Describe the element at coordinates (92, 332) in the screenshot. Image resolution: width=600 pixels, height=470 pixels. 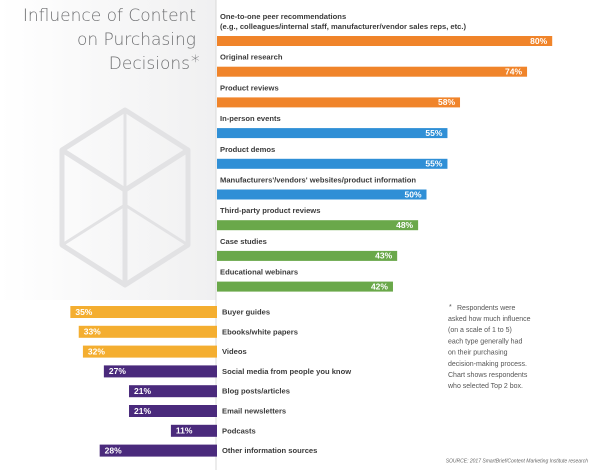
I see `value-label: 33%` at that location.